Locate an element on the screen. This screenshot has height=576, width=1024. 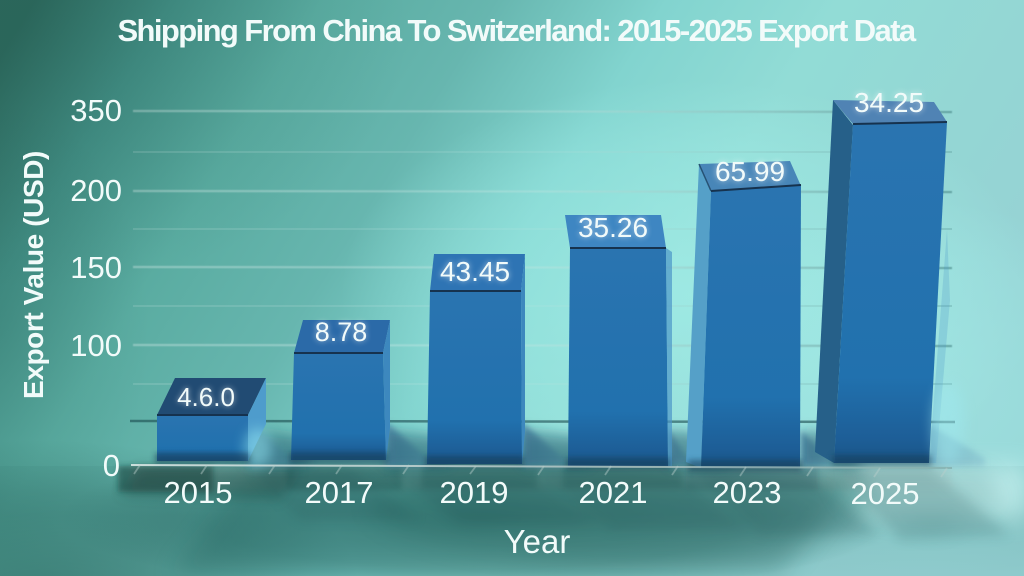
svg-text: 2017 is located at coordinates (339, 492).